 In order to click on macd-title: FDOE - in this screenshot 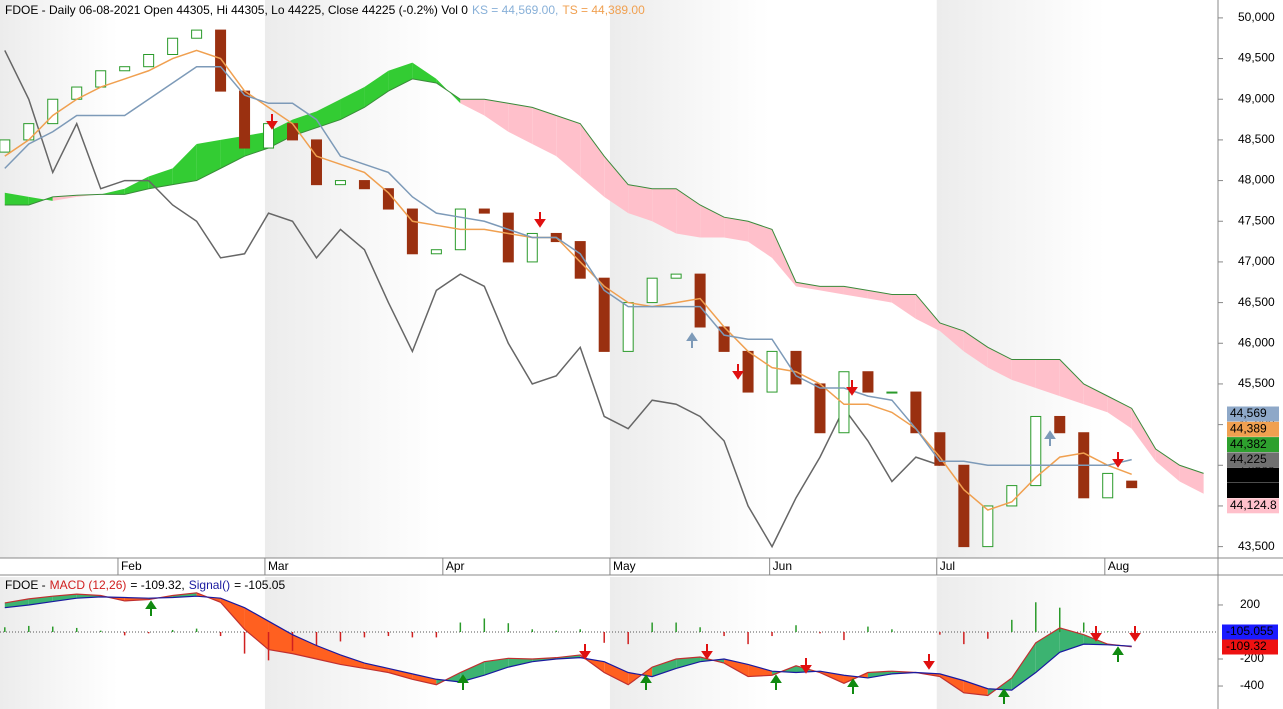, I will do `click(25, 585)`.